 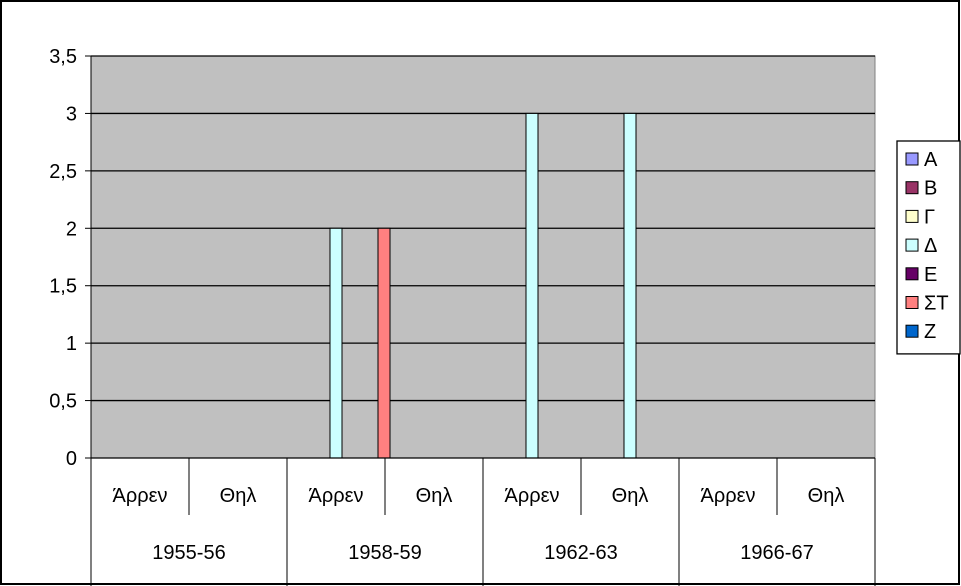 I want to click on legend-label: Ζ, so click(x=930, y=332).